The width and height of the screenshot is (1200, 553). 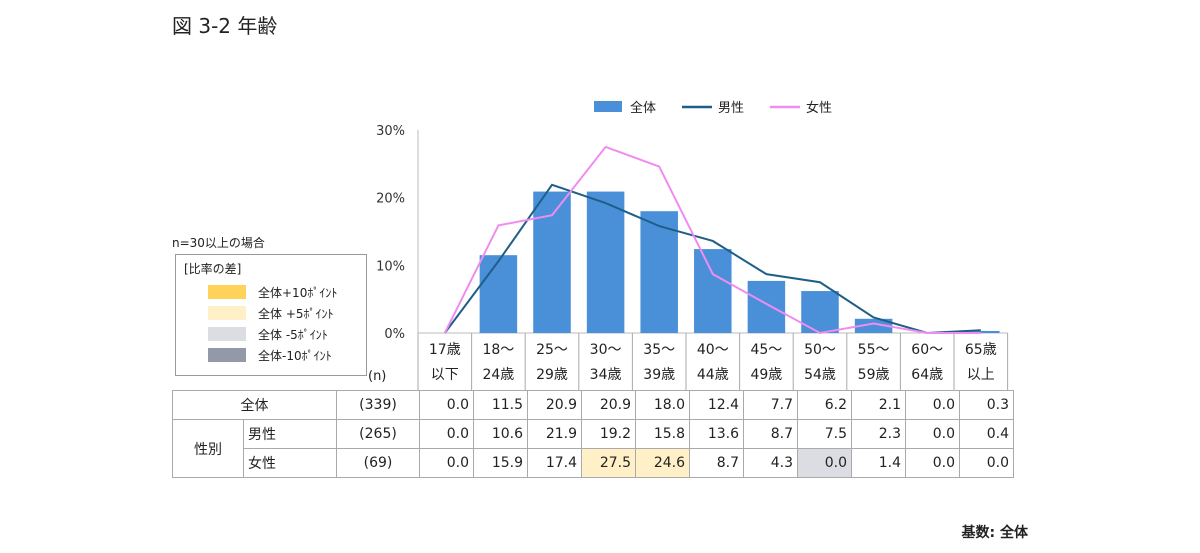 I want to click on y-tick-label: 20%, so click(x=390, y=199).